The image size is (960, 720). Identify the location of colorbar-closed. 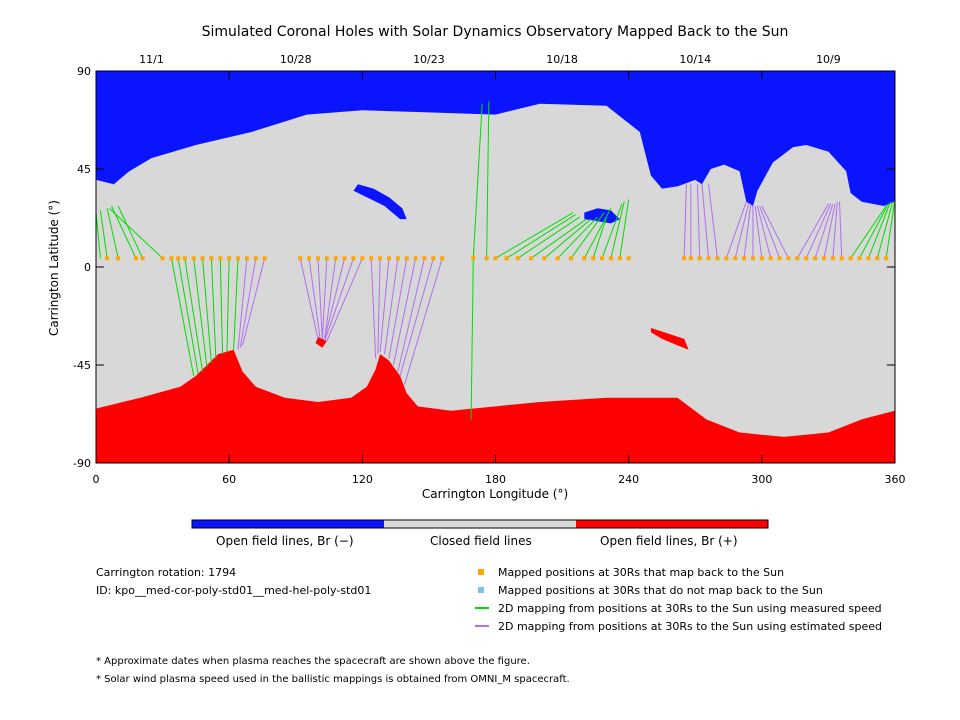
(480, 524).